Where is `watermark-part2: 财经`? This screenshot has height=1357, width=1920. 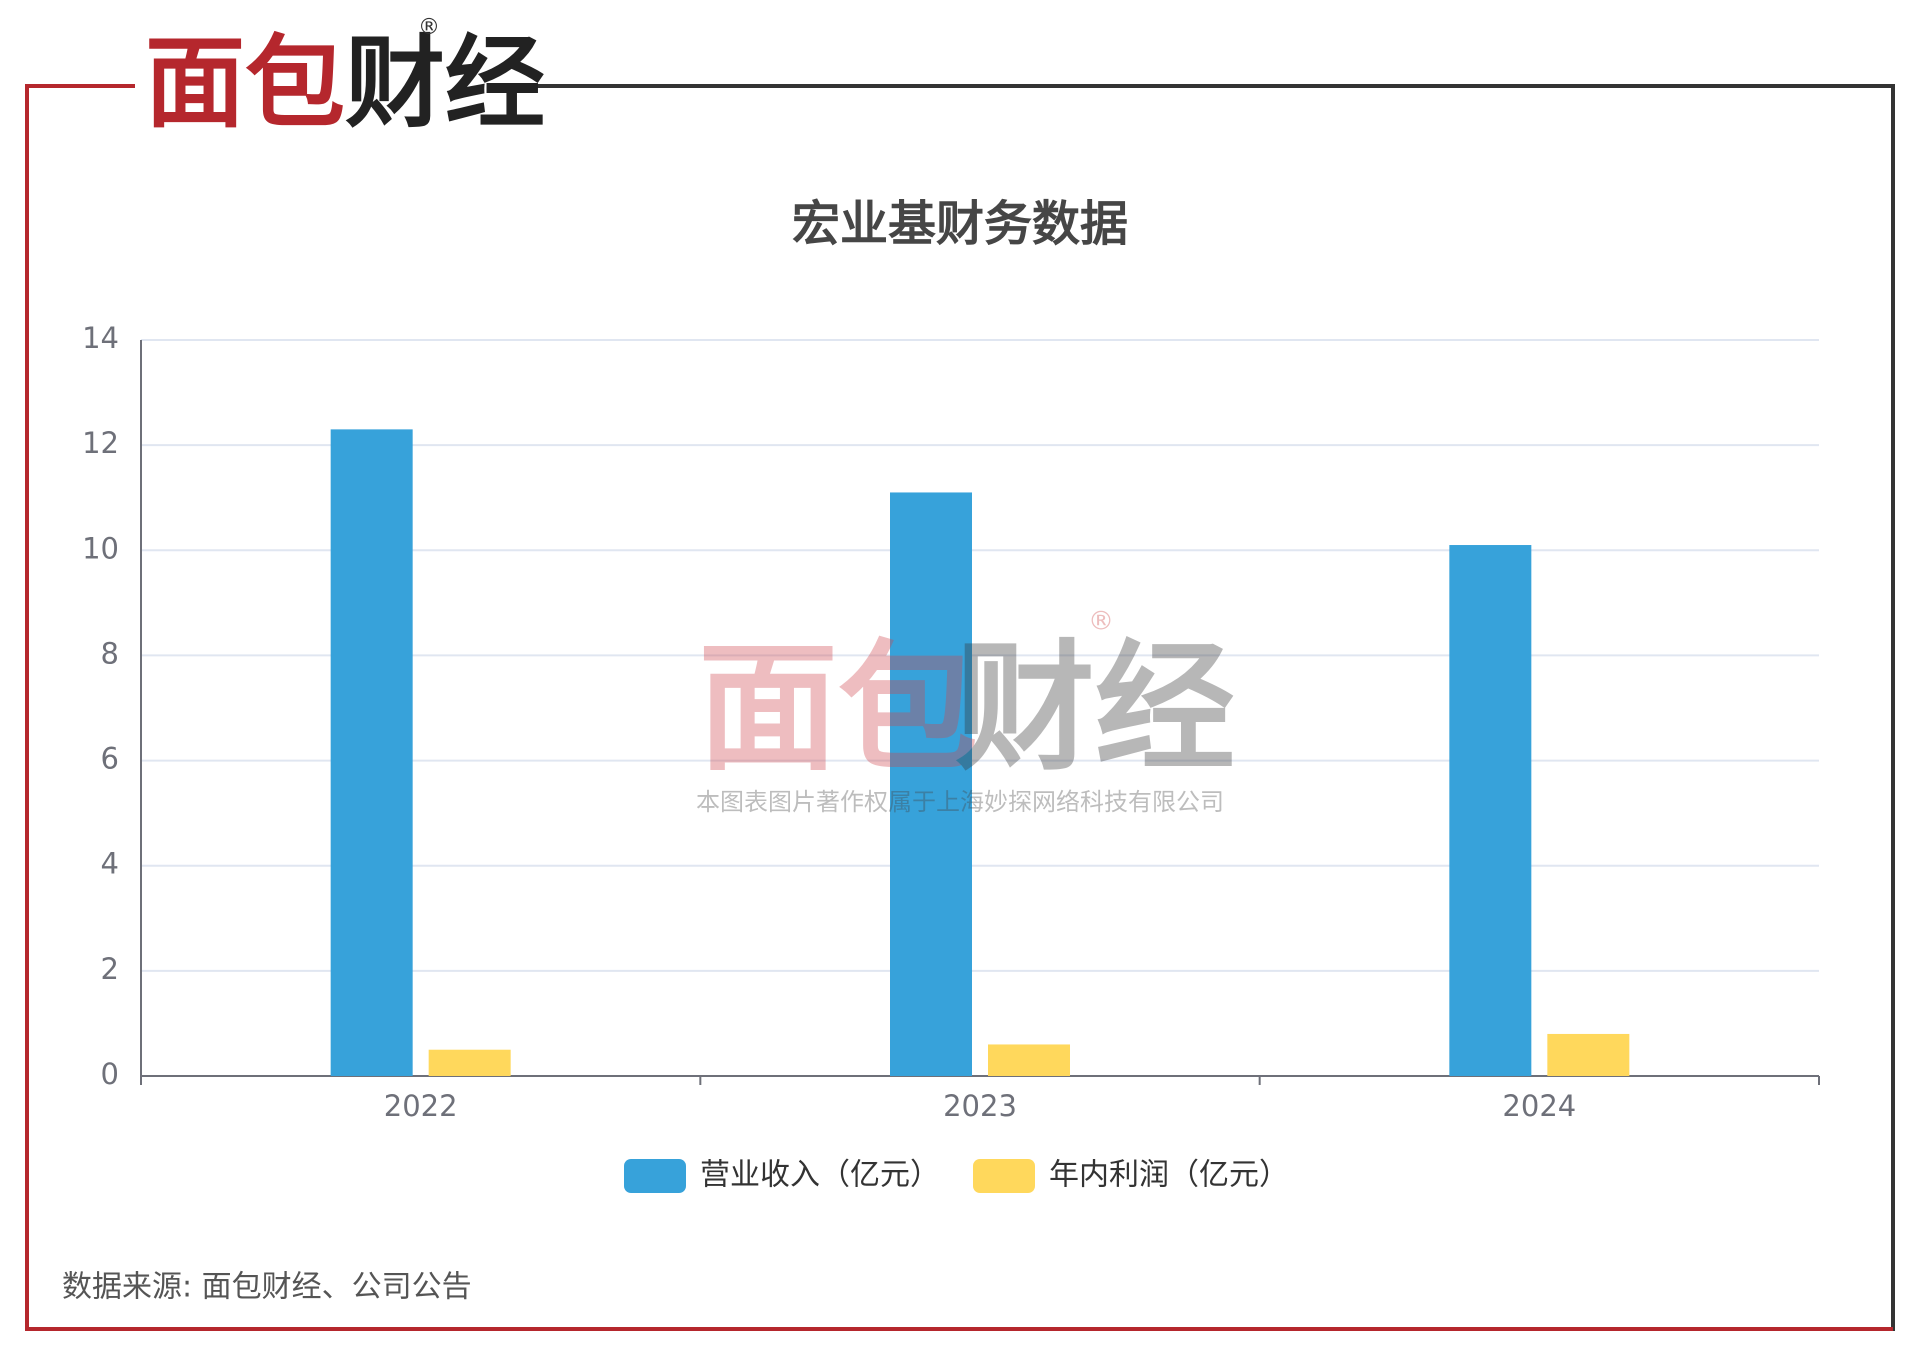
watermark-part2: 财经 is located at coordinates (1095, 709).